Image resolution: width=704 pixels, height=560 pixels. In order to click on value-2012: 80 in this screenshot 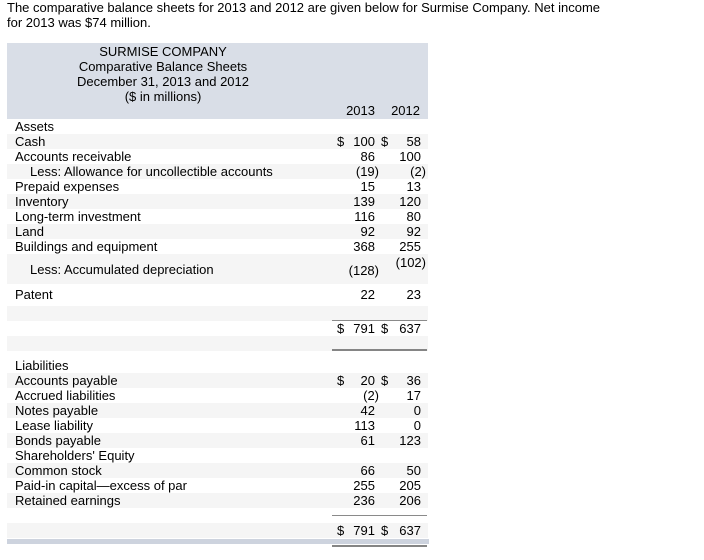, I will do `click(413, 216)`.